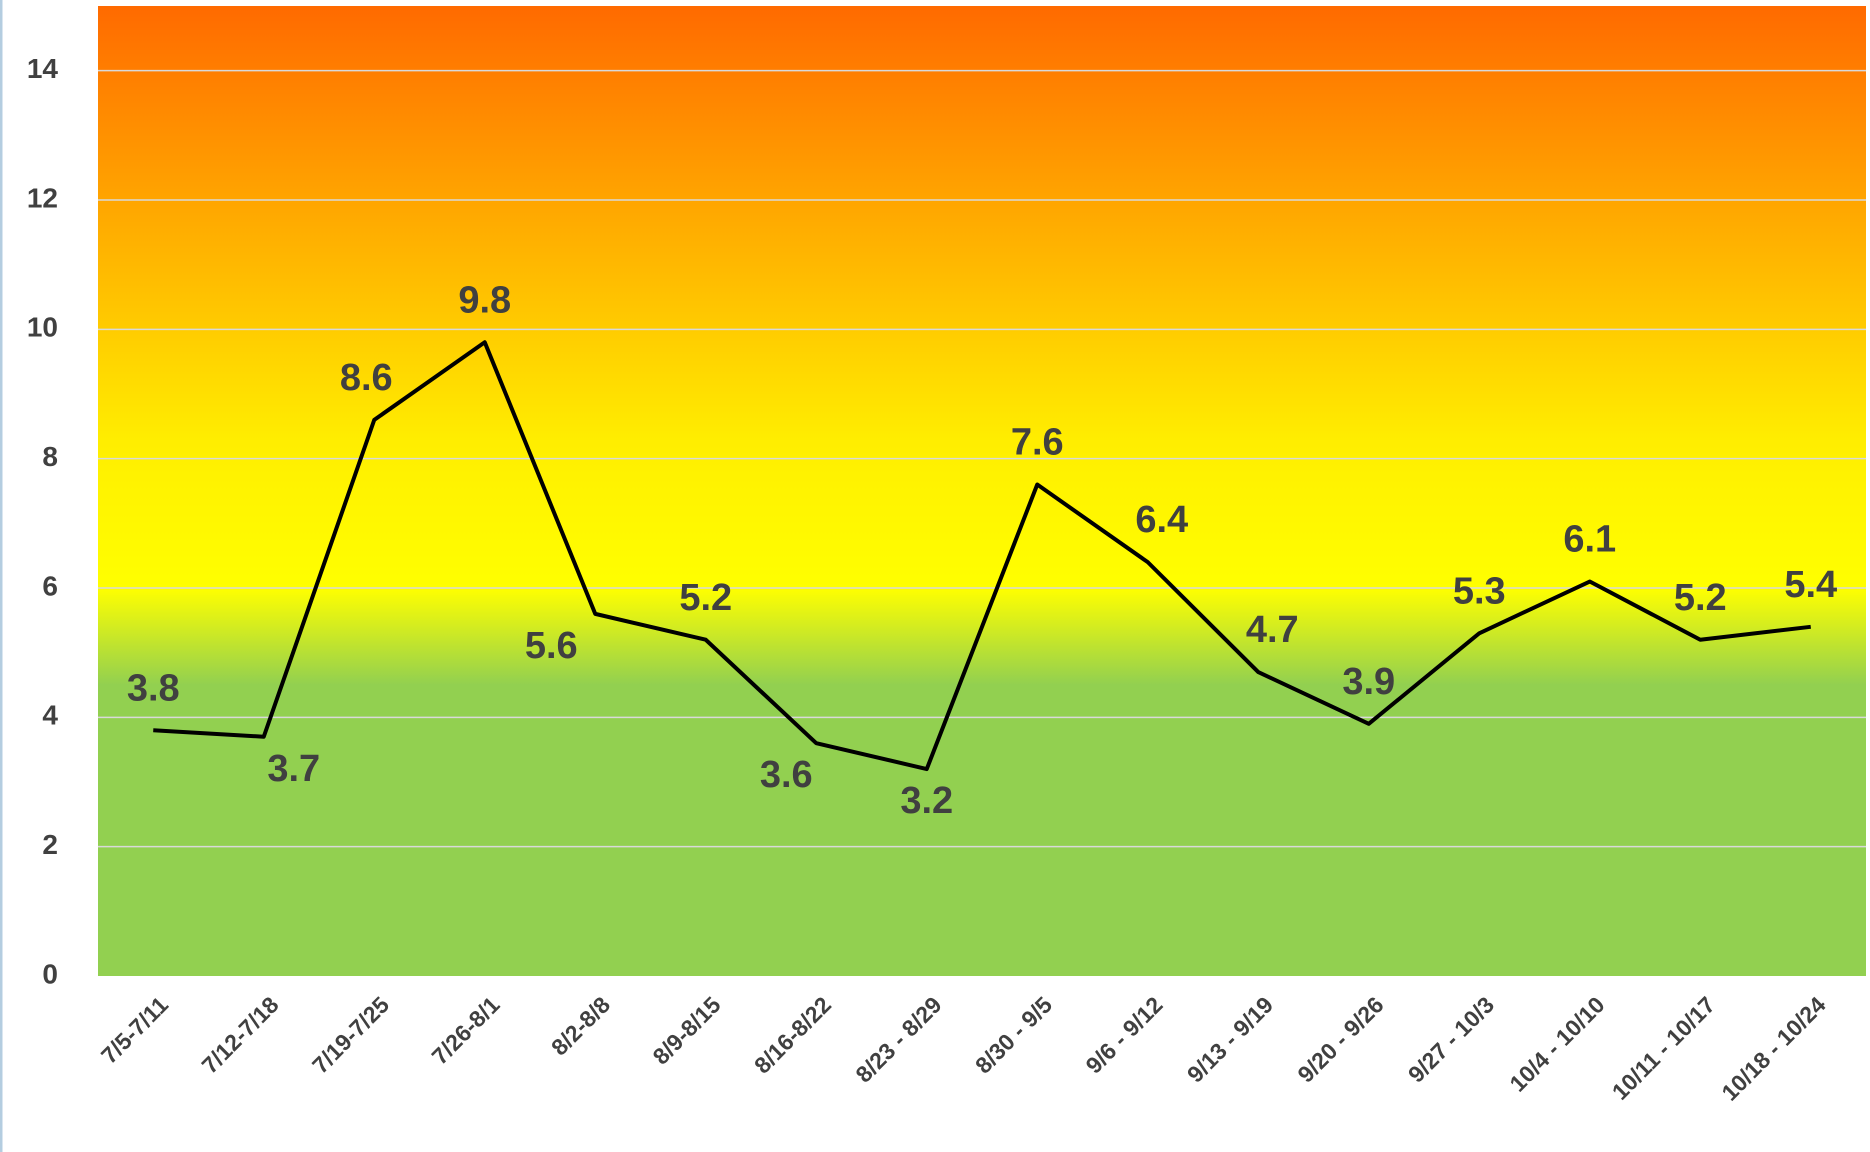 The height and width of the screenshot is (1152, 1870). I want to click on data-label: 5.4, so click(1810, 585).